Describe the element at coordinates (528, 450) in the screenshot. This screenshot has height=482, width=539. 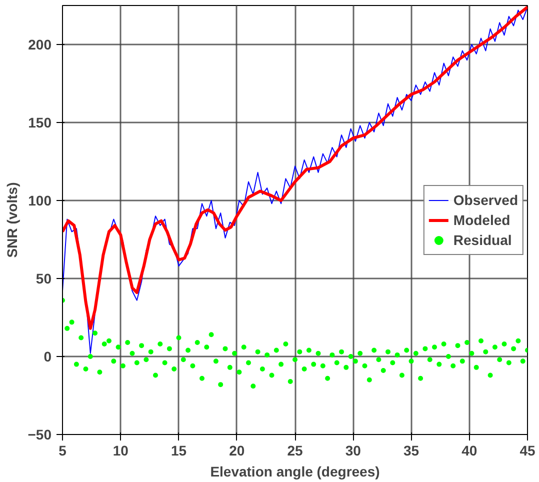
I see `x-tick-label: 45` at that location.